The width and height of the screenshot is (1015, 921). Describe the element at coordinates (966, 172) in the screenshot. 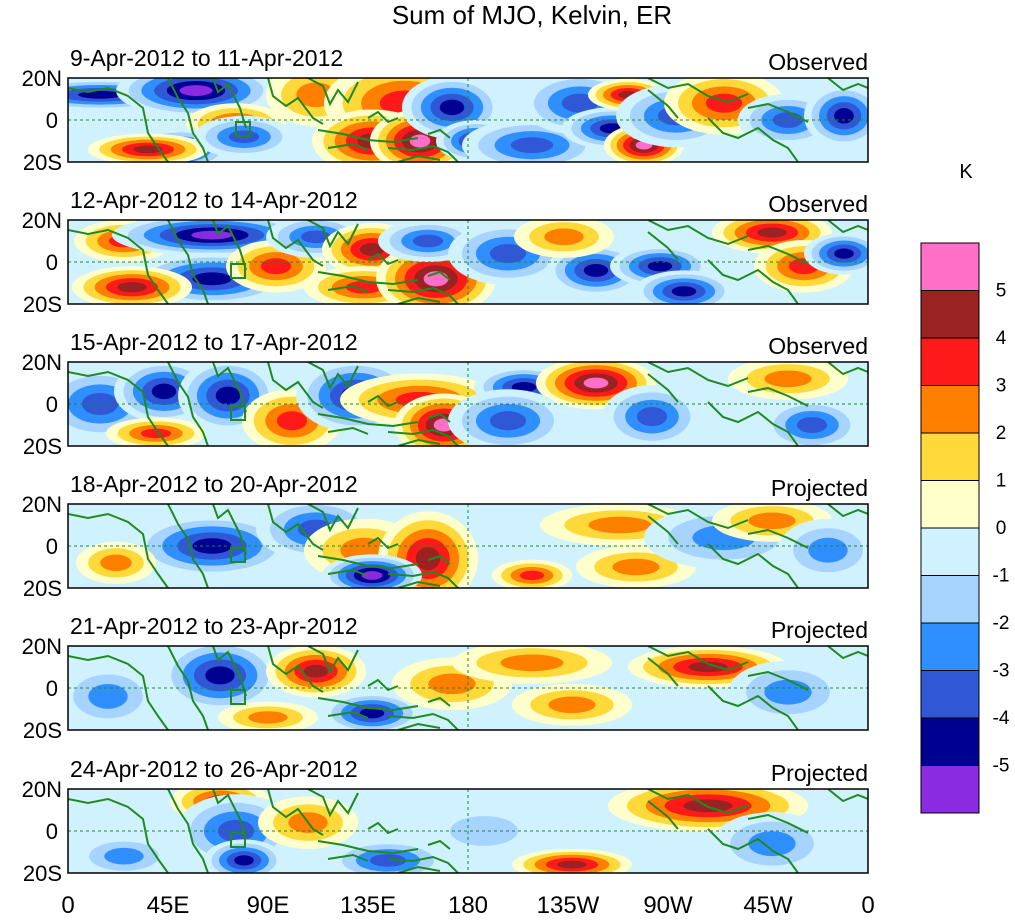

I see `colorbar-unit: K` at that location.